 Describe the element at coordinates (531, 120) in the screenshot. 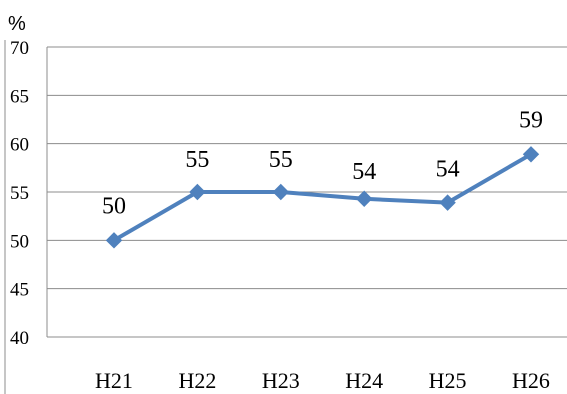

I see `data-label: 59` at that location.